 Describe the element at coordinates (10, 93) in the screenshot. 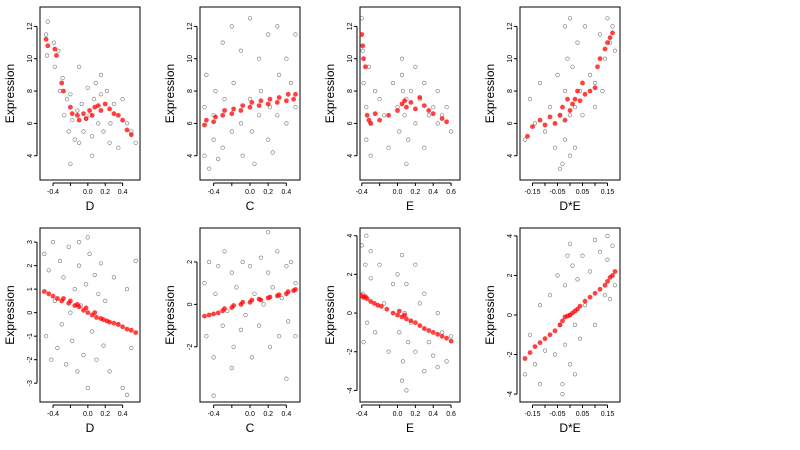

I see `y-axis-label: Expression` at that location.